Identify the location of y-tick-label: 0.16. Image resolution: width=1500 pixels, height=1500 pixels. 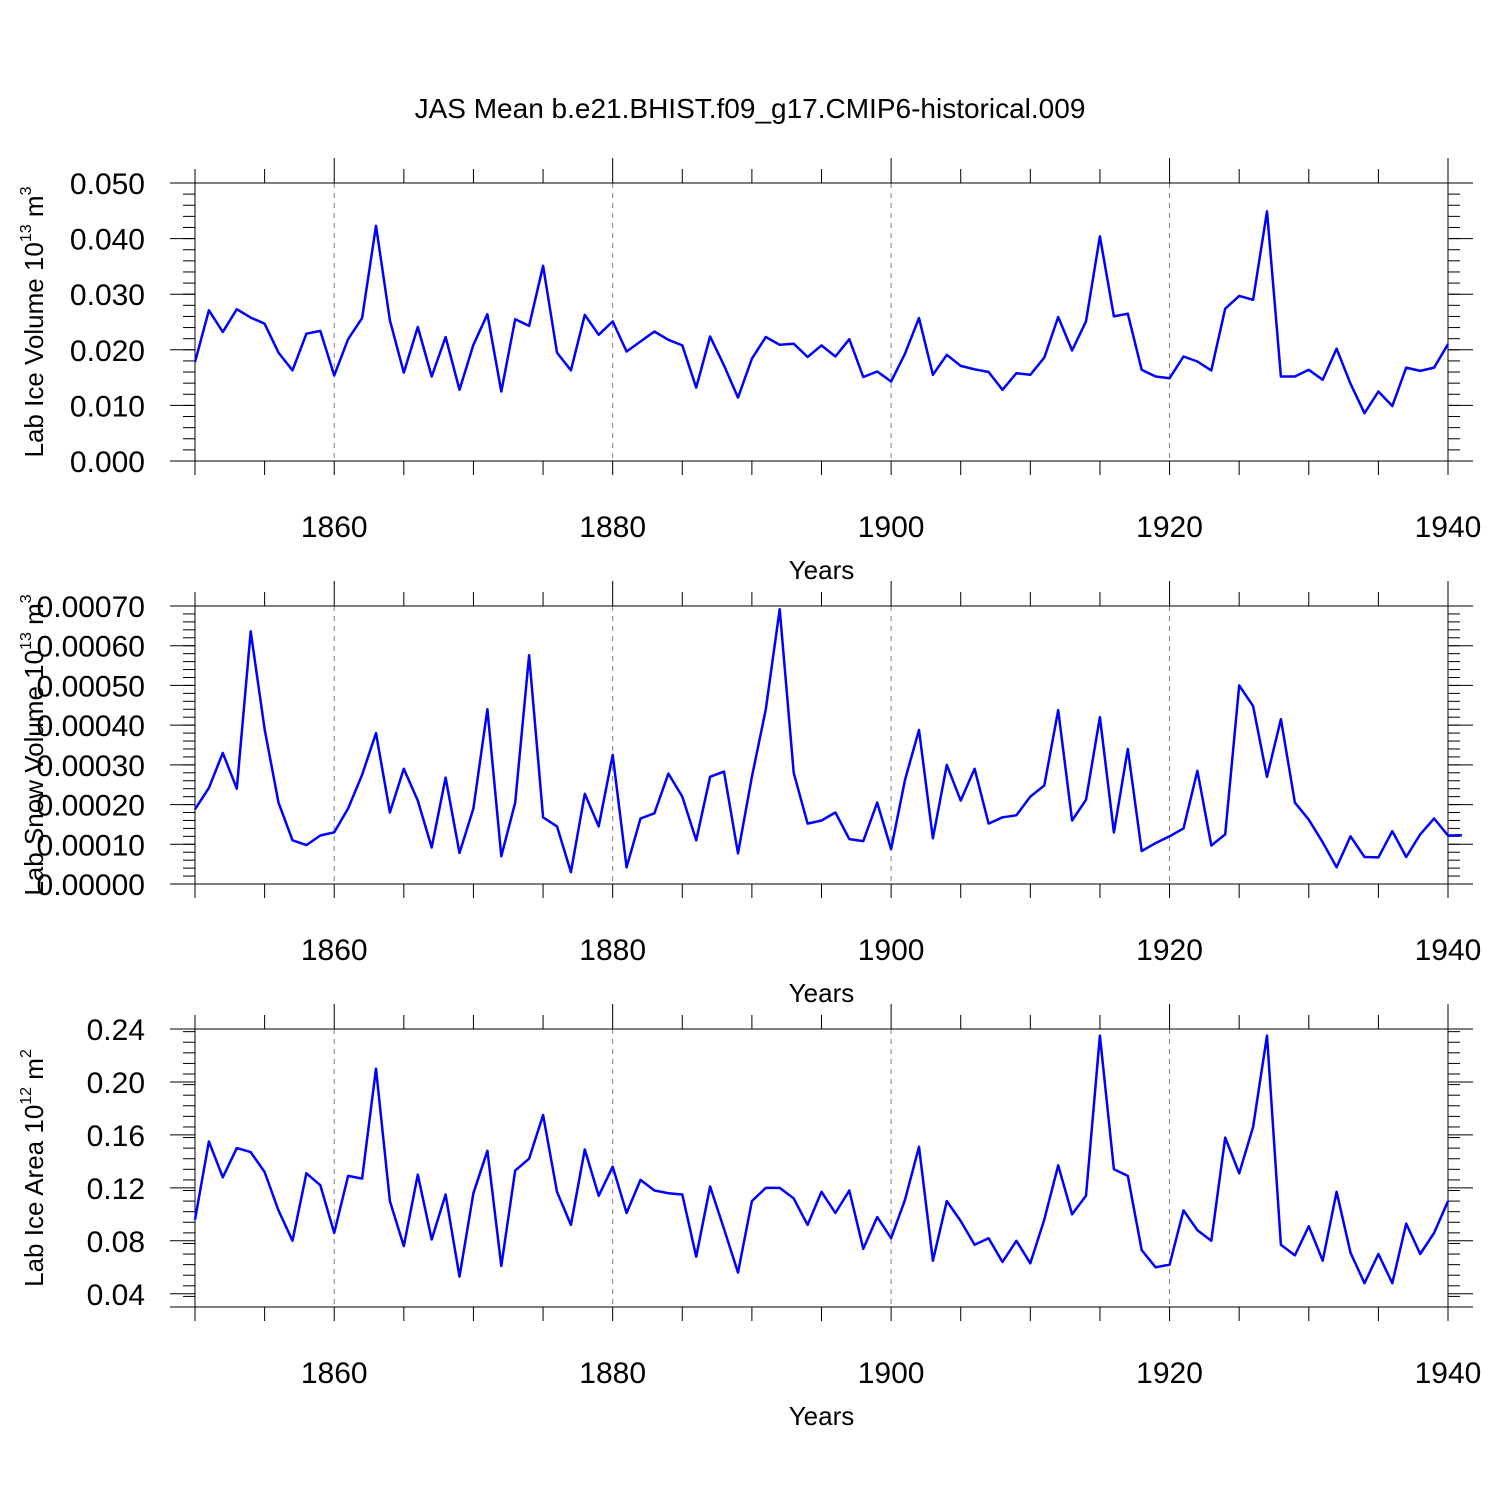
(116, 1136).